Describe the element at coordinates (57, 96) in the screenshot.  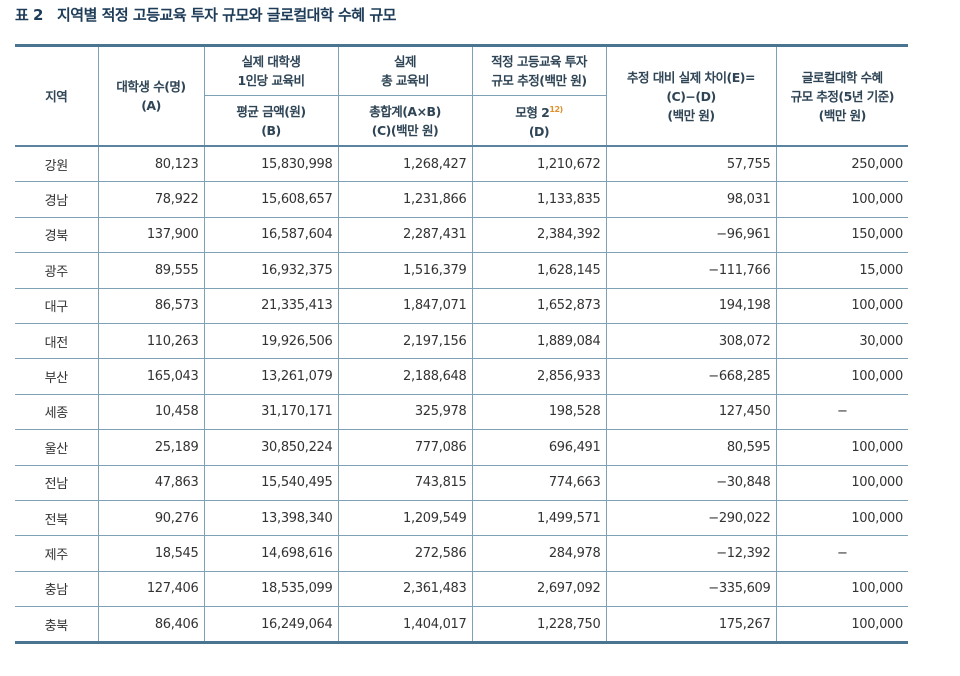
I see `header-region: 지역` at that location.